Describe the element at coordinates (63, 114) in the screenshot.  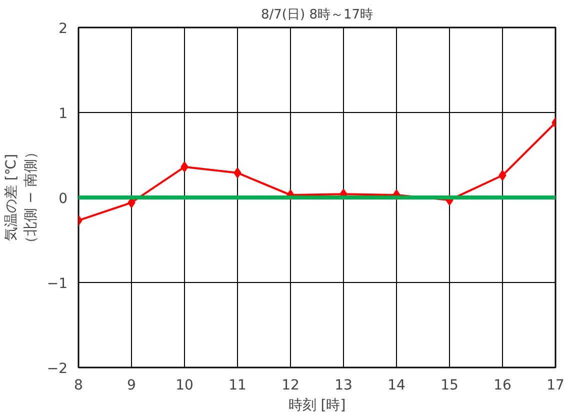
I see `y-tick-label: 1` at that location.